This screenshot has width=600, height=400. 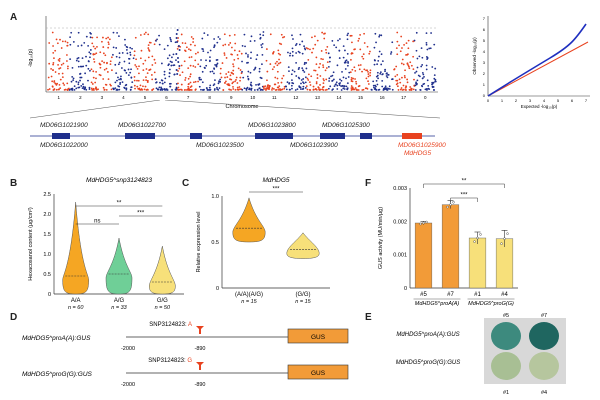 I want to click on y-axis-label: Relative expression level, so click(x=199, y=242).